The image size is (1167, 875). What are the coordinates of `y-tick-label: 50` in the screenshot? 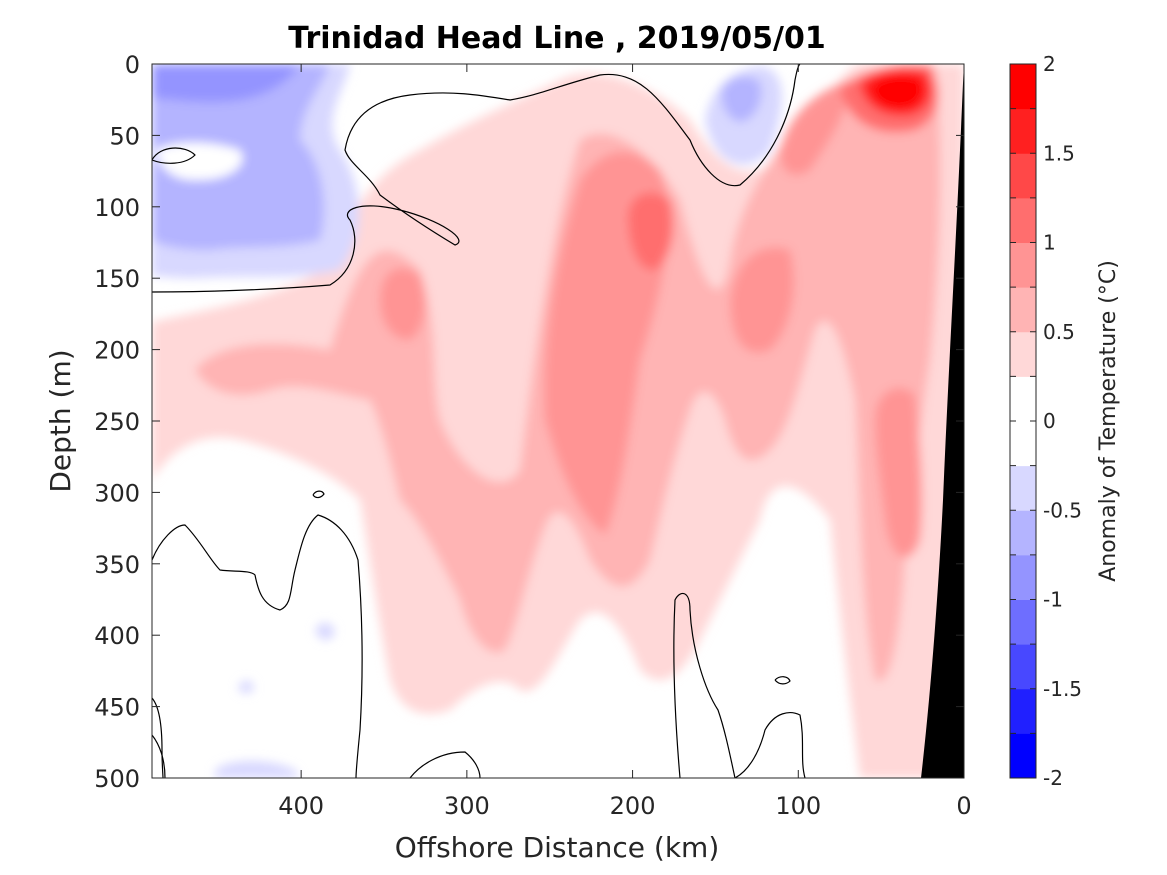 It's located at (124, 136).